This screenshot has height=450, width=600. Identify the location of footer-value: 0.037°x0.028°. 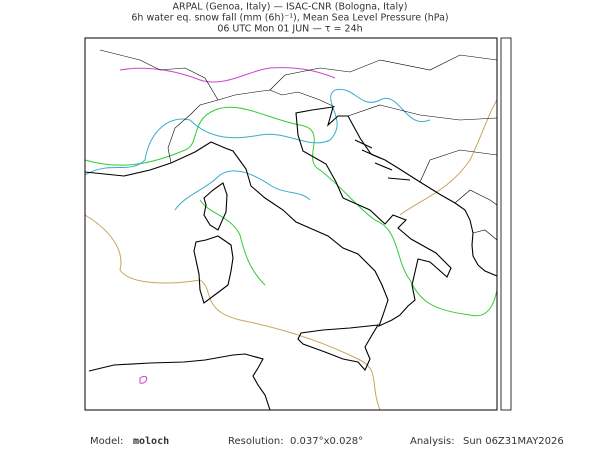
(326, 441).